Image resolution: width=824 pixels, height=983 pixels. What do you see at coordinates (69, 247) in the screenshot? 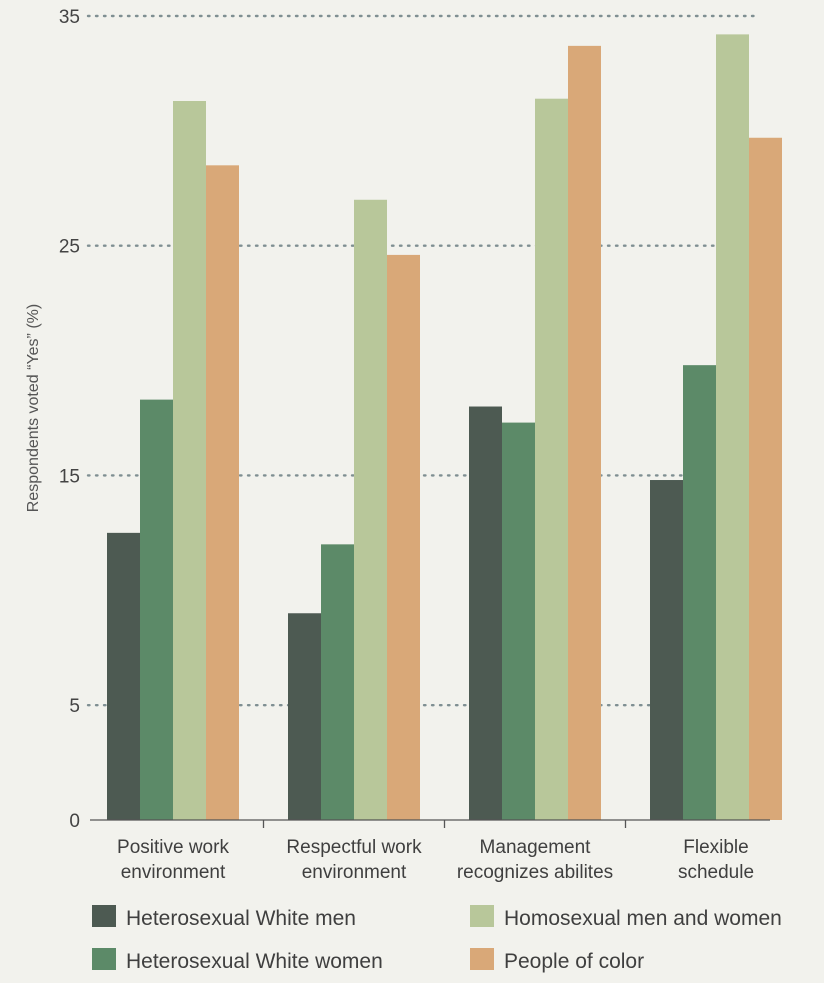
I see `y-tick-label: 25` at bounding box center [69, 247].